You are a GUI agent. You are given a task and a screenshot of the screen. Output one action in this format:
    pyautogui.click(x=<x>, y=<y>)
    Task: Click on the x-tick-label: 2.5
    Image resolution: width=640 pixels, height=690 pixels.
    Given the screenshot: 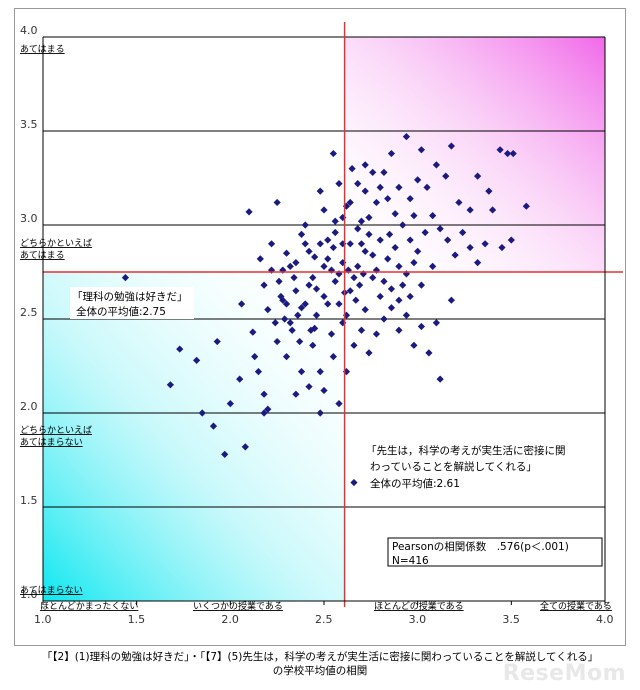 What is the action you would take?
    pyautogui.click(x=324, y=619)
    